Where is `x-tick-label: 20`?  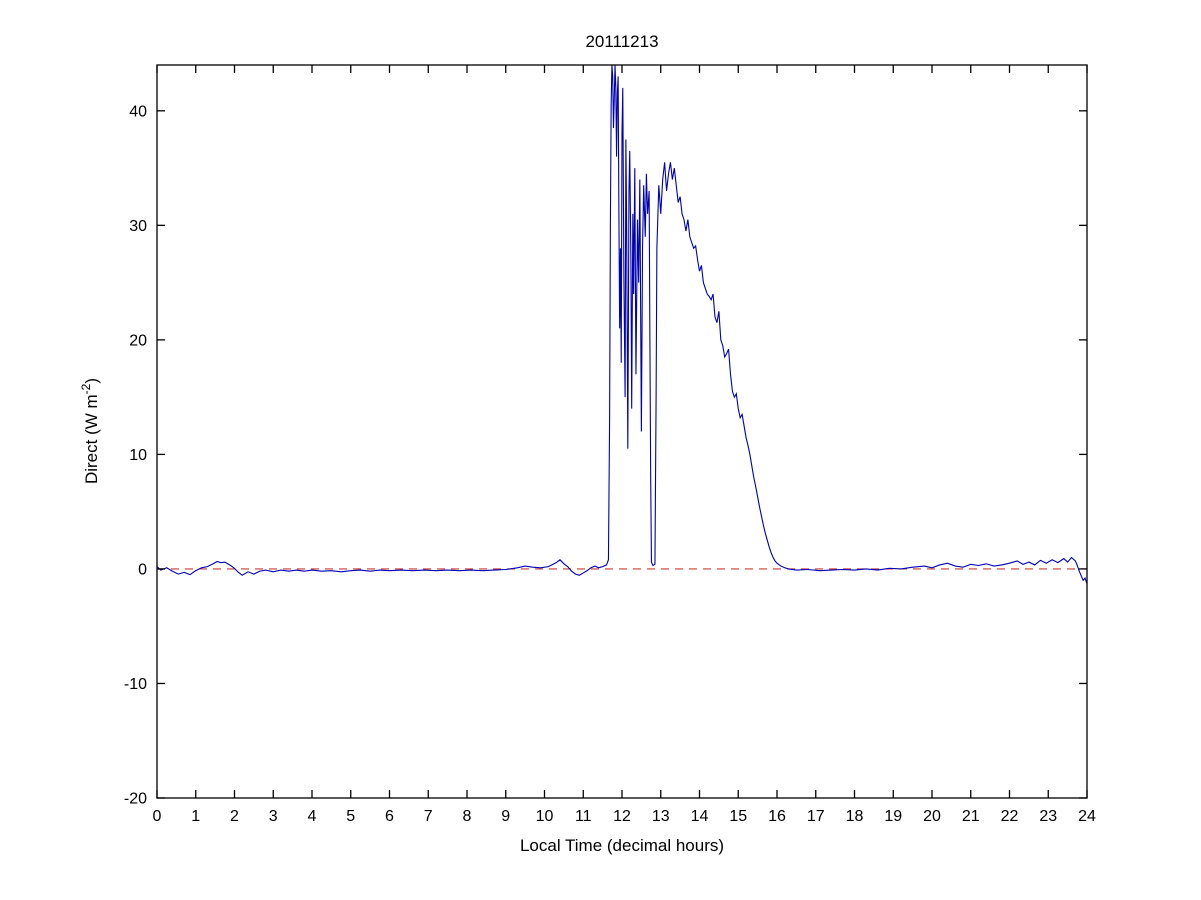 x-tick-label: 20 is located at coordinates (932, 816).